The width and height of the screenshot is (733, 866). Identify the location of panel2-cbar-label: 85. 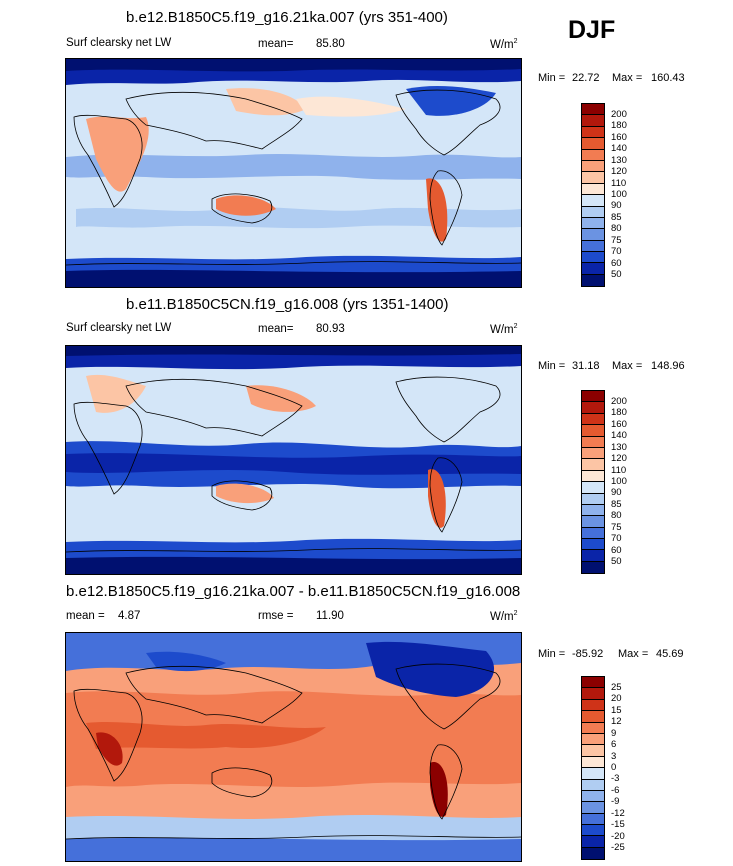
(616, 504).